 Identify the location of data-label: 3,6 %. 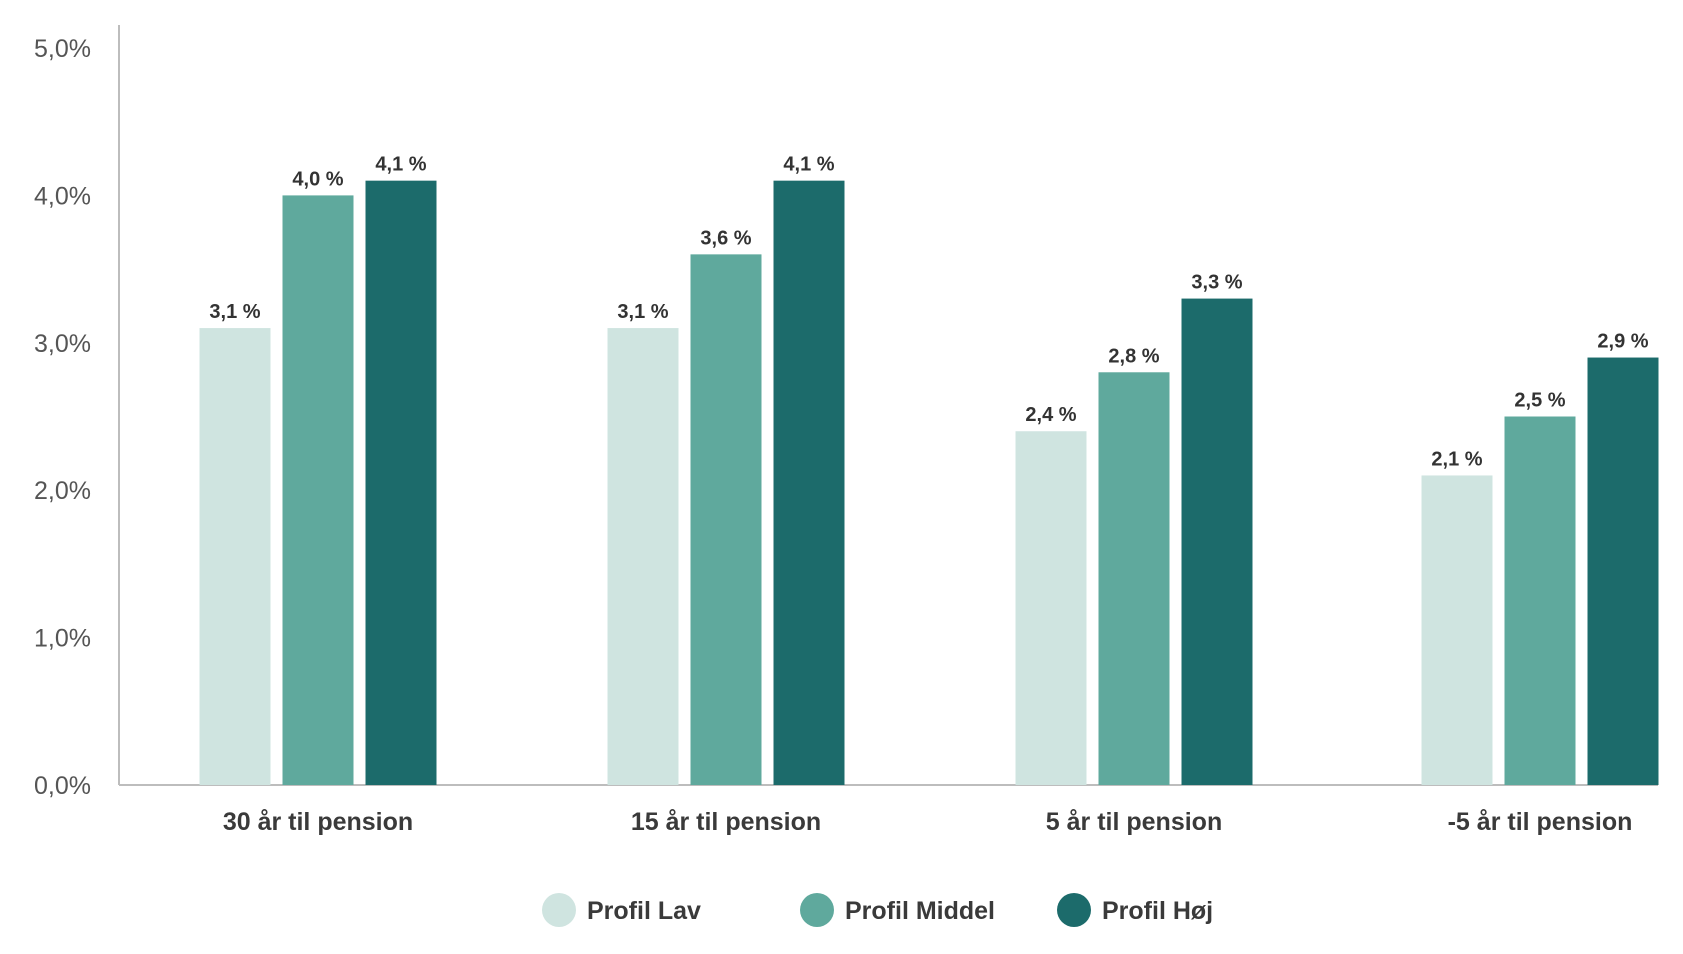
(725, 238).